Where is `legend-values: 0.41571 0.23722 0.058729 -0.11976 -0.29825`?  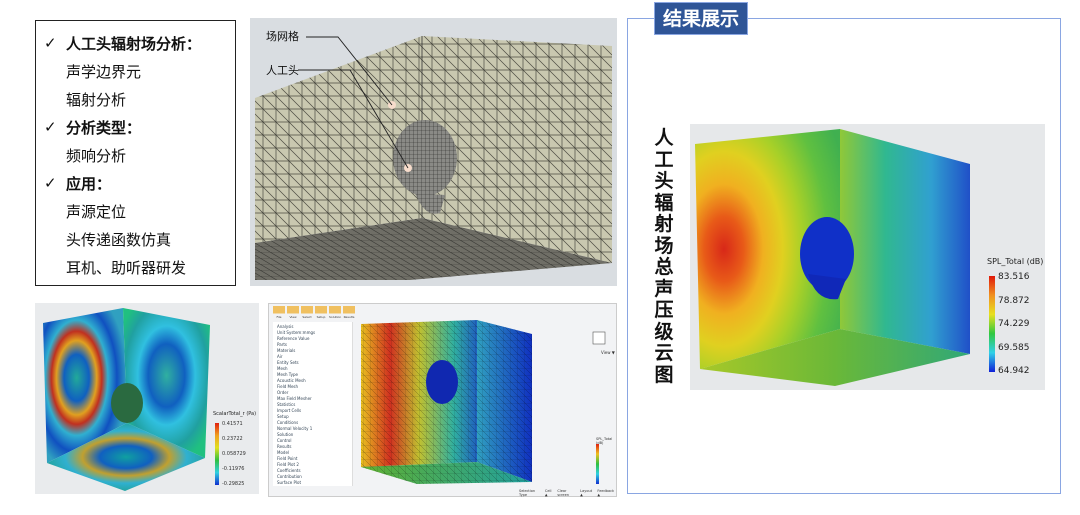
legend-values: 0.41571 0.23722 0.058729 -0.11976 -0.29825 is located at coordinates (240, 454).